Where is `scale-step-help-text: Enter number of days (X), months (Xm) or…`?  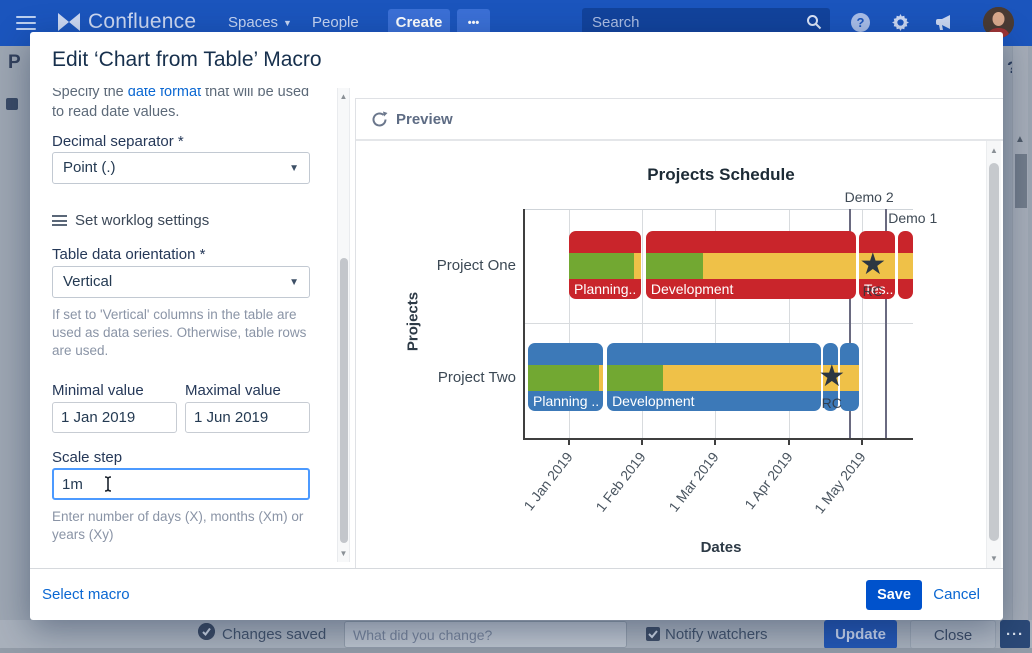
scale-step-help-text: Enter number of days (X), months (Xm) or… is located at coordinates (178, 525).